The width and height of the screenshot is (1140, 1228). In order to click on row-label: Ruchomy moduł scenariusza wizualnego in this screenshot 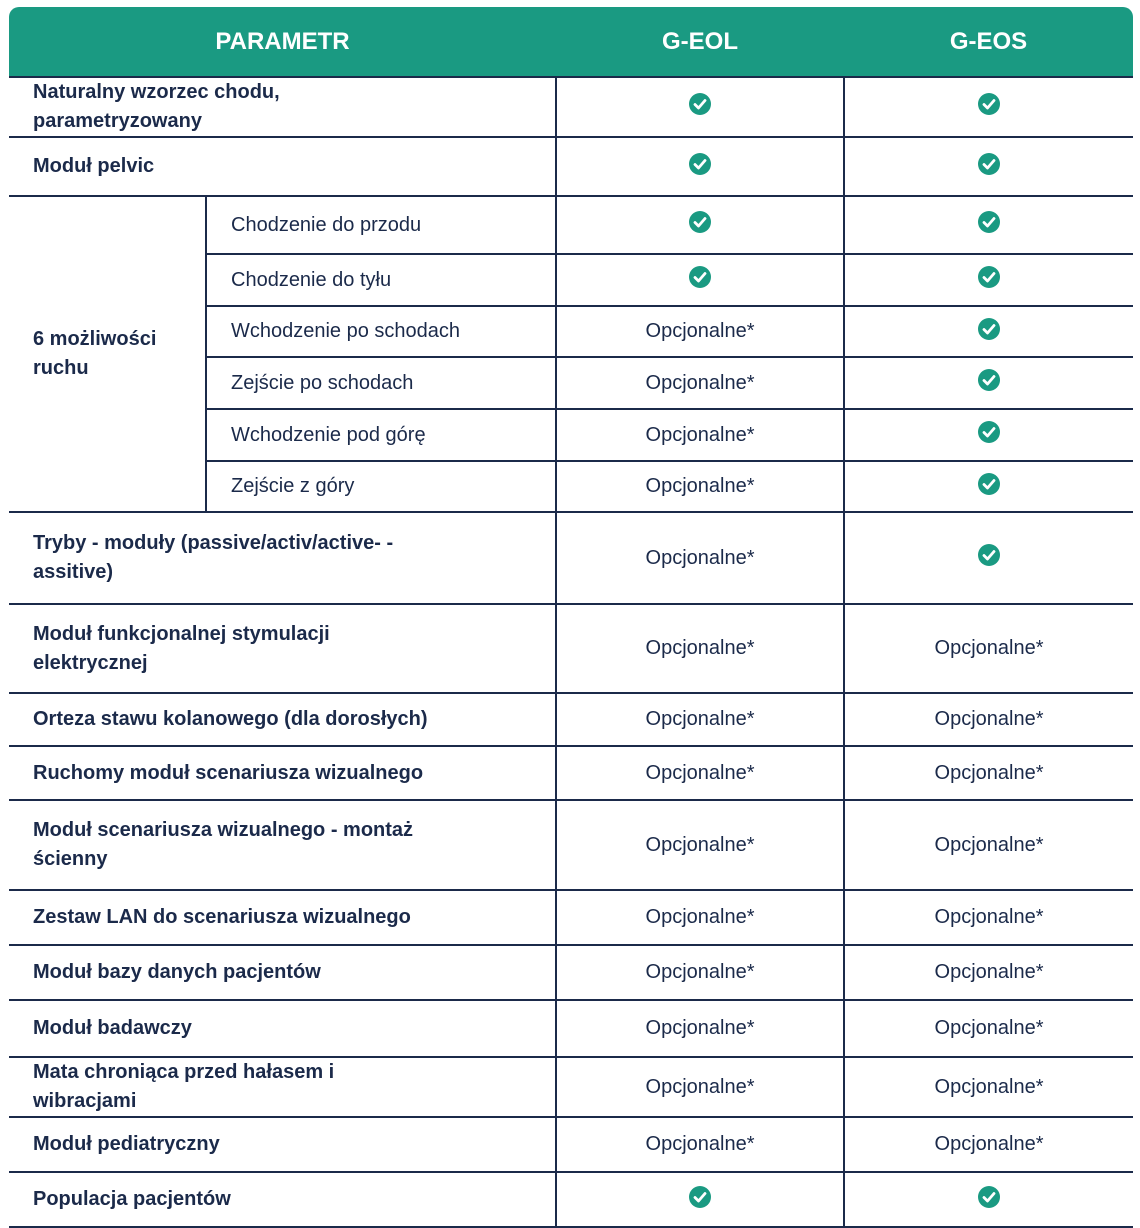, I will do `click(283, 773)`.